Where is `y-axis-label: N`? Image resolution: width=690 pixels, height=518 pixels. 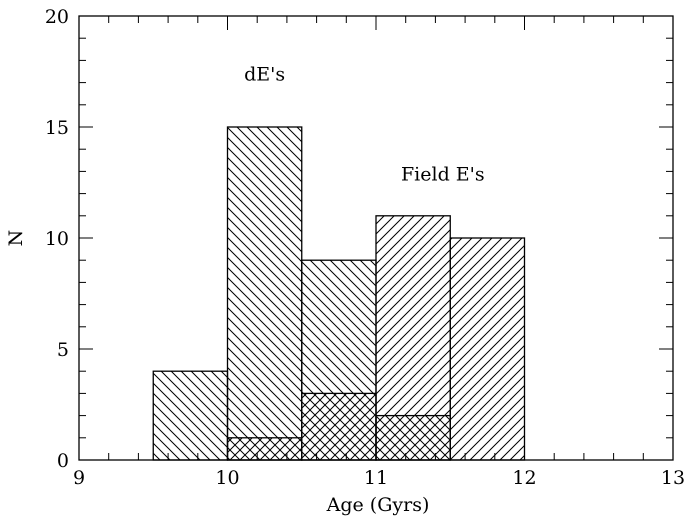
y-axis-label: N is located at coordinates (16, 238).